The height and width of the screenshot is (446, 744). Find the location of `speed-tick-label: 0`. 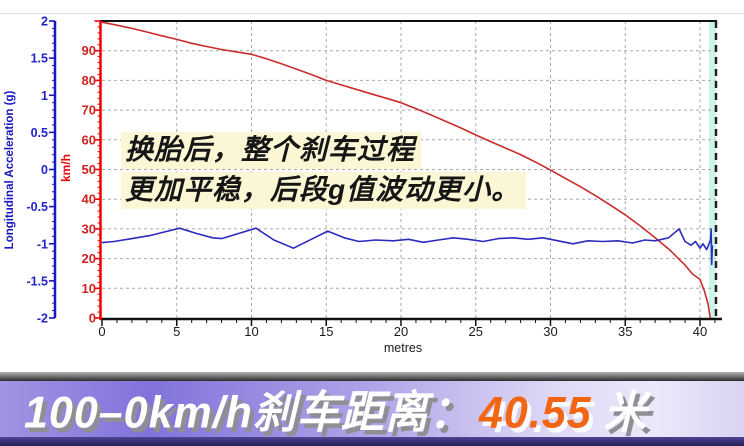

speed-tick-label: 0 is located at coordinates (92, 318).